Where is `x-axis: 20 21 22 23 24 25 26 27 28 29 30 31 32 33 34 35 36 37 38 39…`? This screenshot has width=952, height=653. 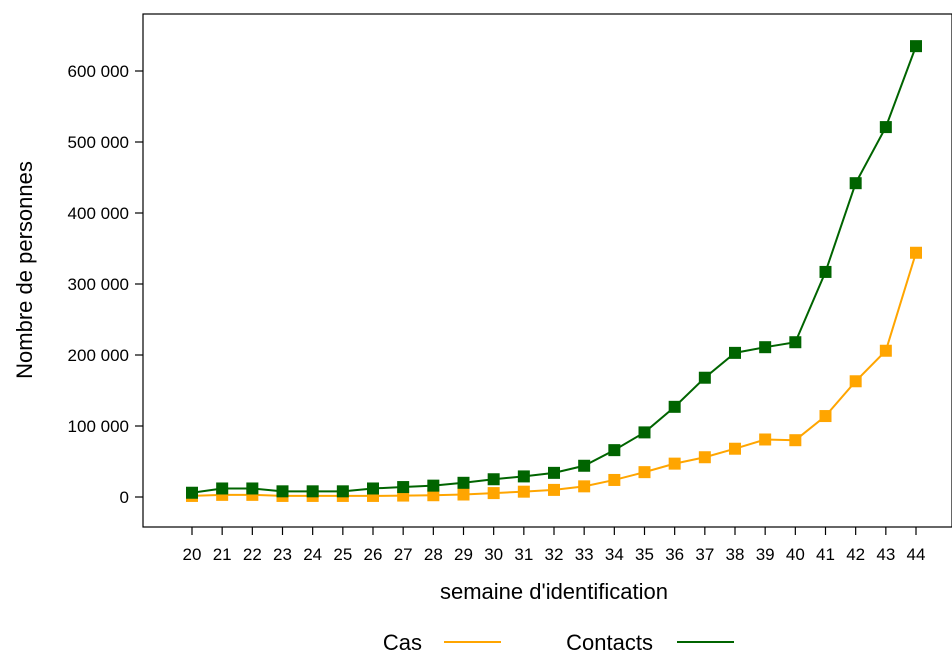
x-axis: 20 21 22 23 24 25 26 27 28 29 30 31 32 33 34 35 36 37 38 39… is located at coordinates (554, 545).